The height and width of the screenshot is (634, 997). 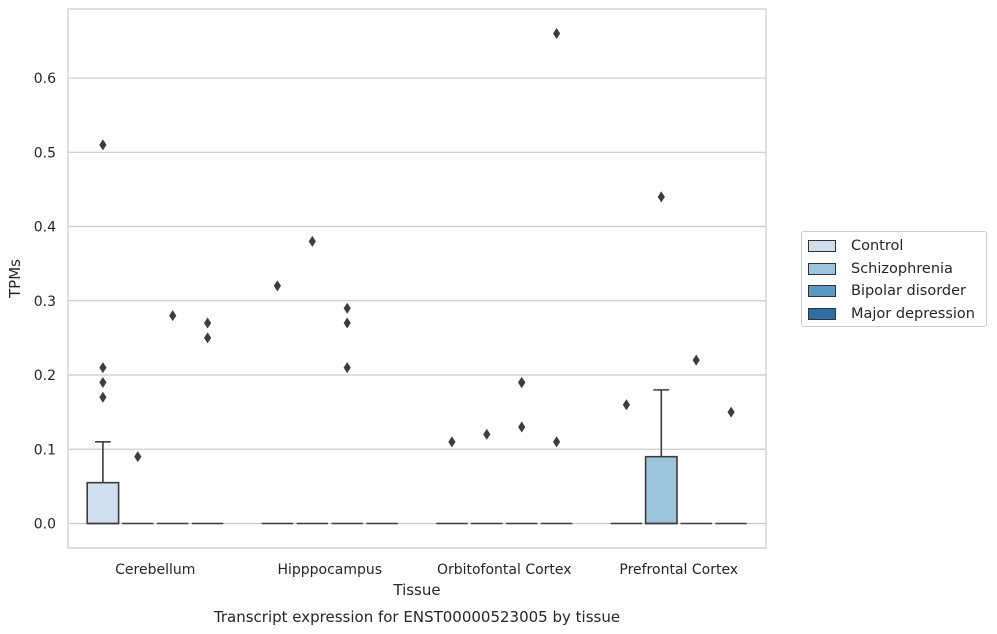 I want to click on x-tick-label: Orbitofontal Cortex, so click(x=504, y=570).